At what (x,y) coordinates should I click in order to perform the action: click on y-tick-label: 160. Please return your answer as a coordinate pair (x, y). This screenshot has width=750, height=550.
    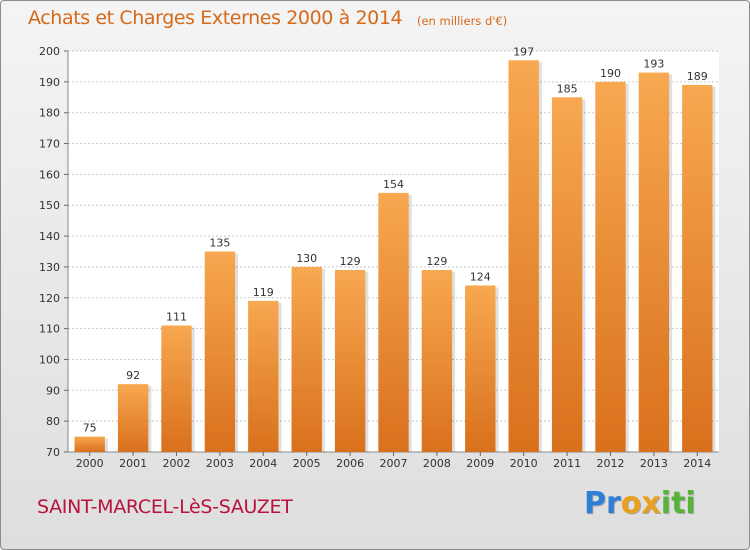
    Looking at the image, I should click on (49, 174).